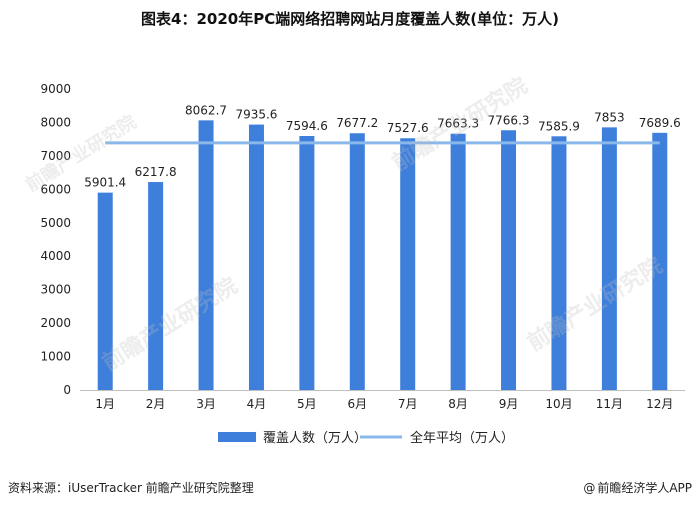  What do you see at coordinates (609, 404) in the screenshot?
I see `x-tick-label: 11月` at bounding box center [609, 404].